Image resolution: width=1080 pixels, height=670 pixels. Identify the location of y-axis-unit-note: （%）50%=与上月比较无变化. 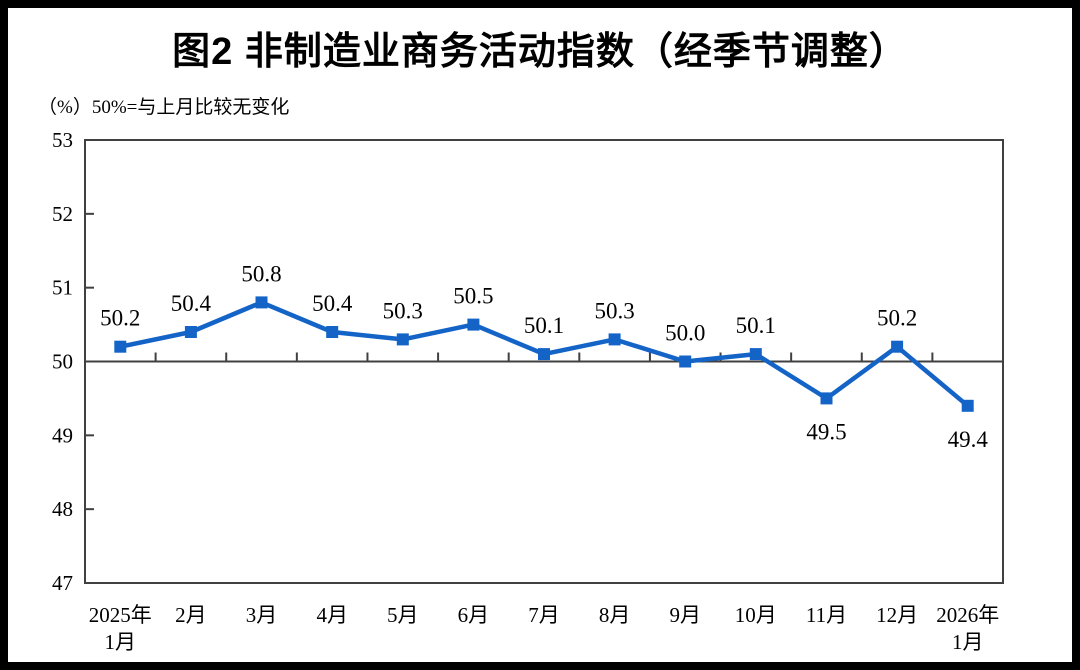
(164, 107).